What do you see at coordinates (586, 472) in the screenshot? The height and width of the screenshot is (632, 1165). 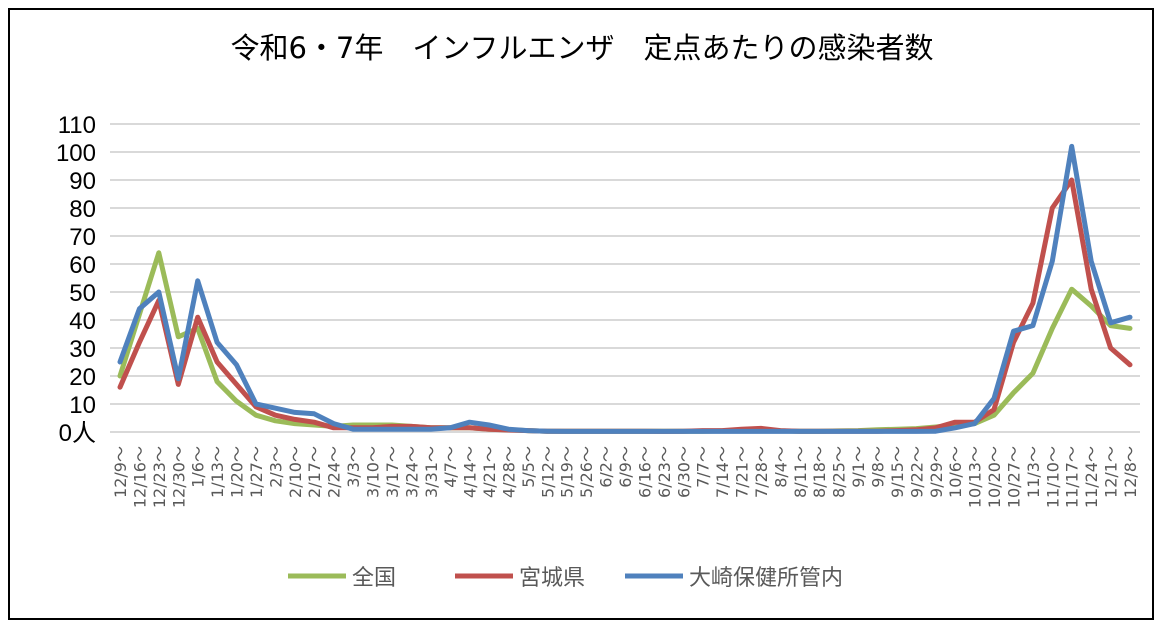 I see `x-tick-label: 5/26～` at bounding box center [586, 472].